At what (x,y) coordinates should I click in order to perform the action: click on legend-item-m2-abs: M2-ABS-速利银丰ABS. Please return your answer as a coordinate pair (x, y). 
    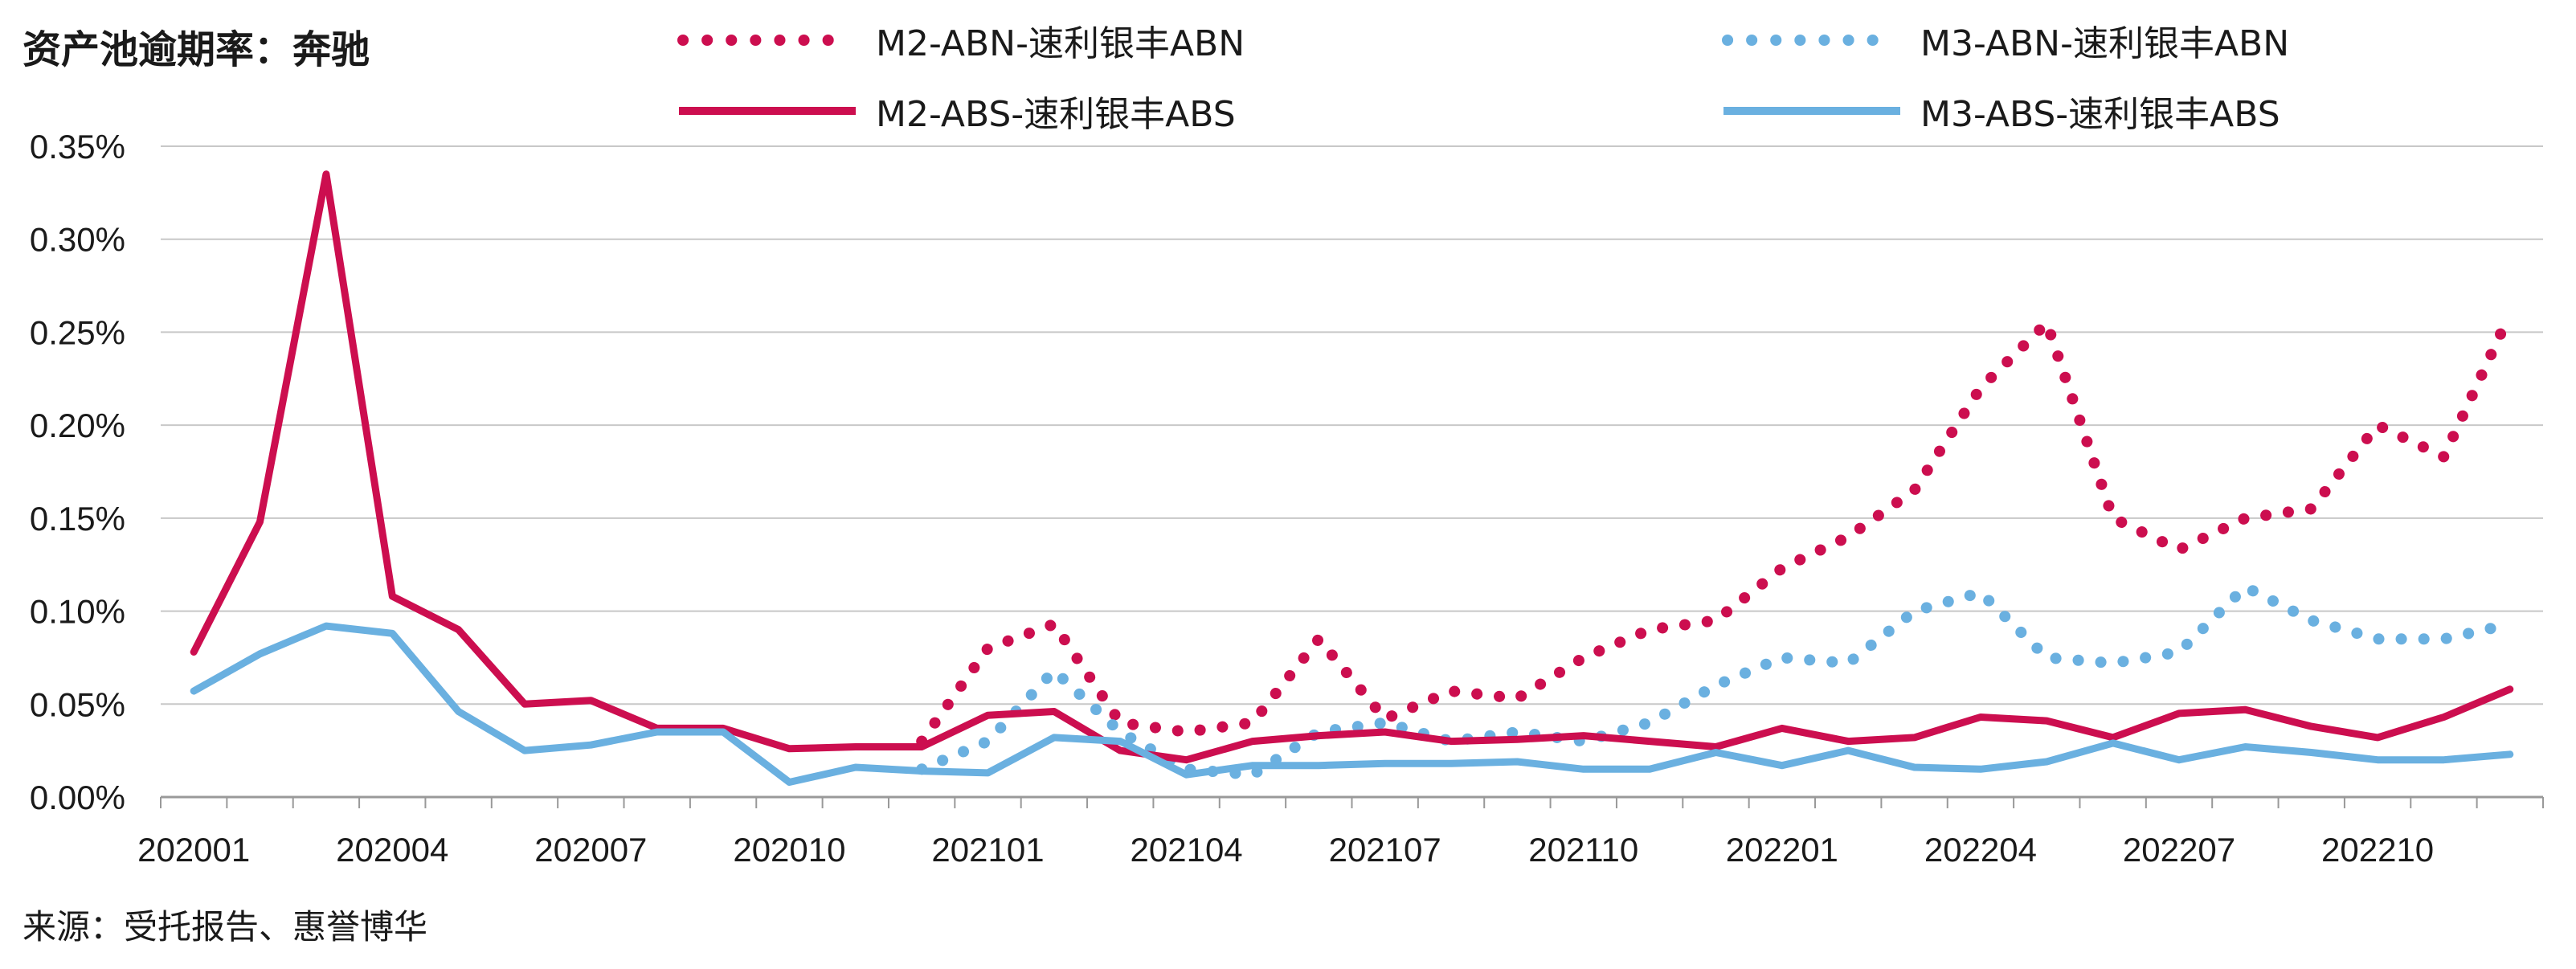
    Looking at the image, I should click on (956, 111).